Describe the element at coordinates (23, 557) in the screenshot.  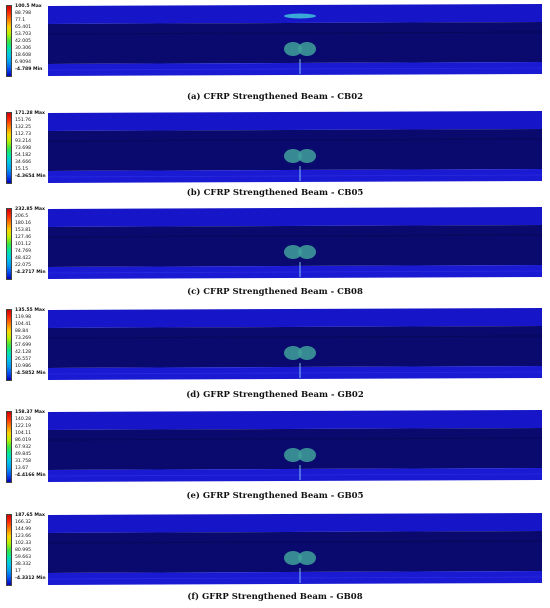
I see `legend-level: 59.663` at that location.